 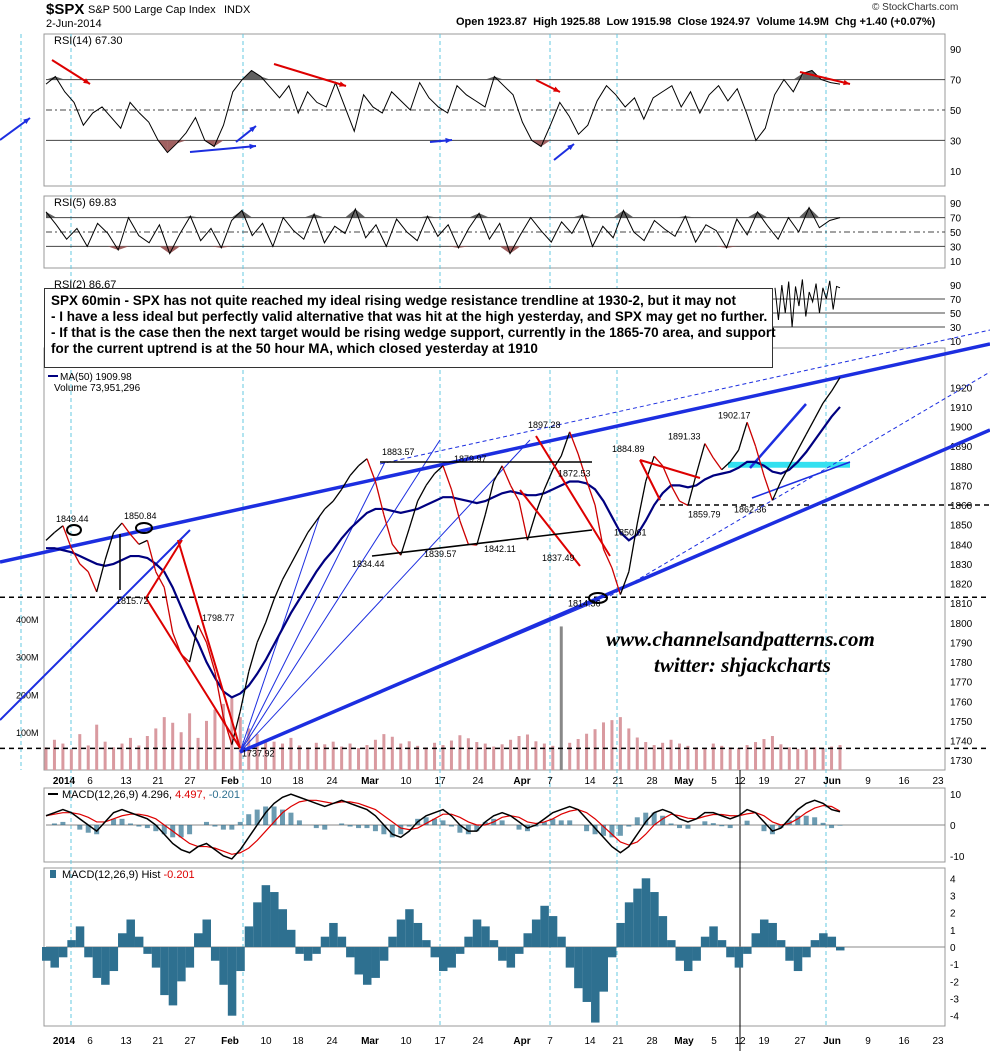 I want to click on y-tick-label: 1, so click(x=953, y=931).